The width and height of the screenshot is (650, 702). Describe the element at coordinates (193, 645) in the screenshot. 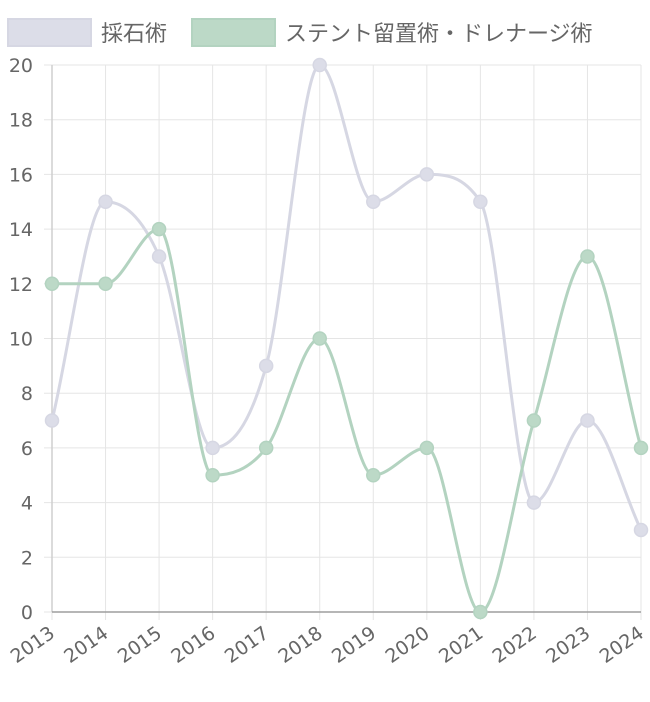

I see `x-tick-label: 2016` at that location.